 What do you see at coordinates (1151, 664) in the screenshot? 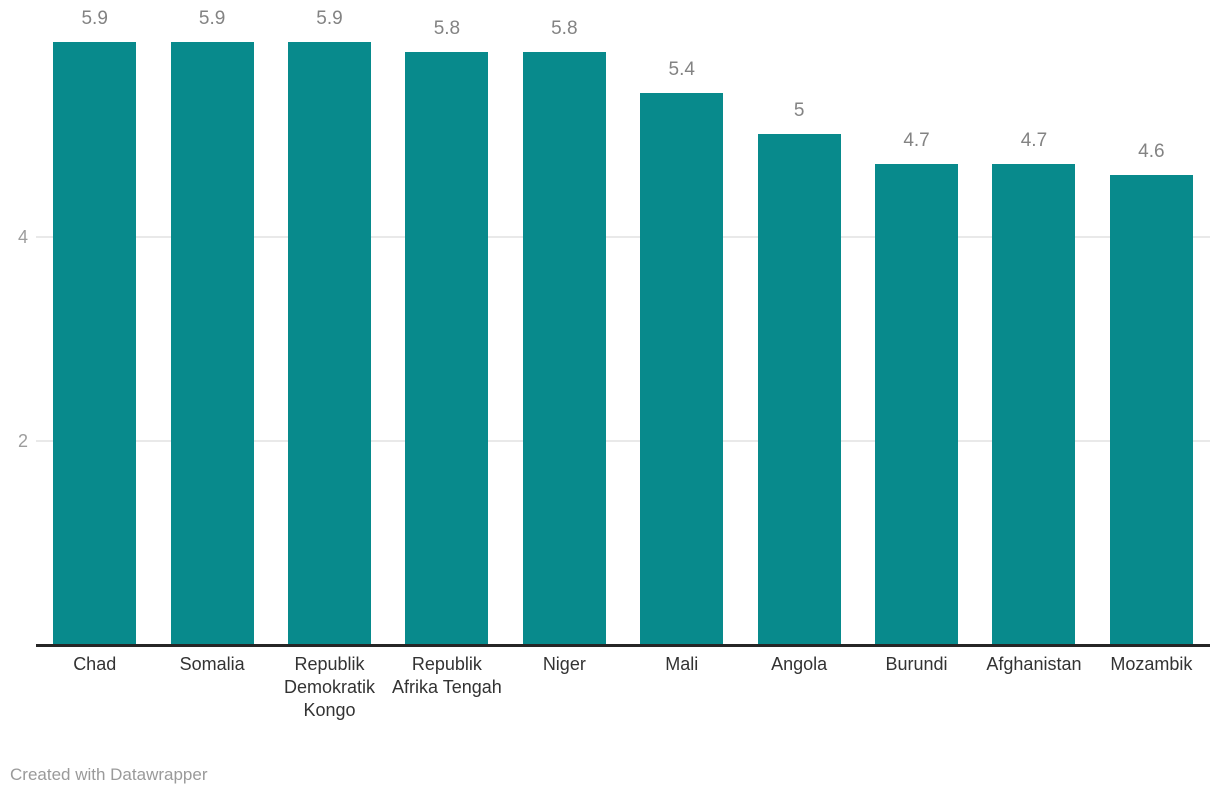
I see `x-axis-label: Mozambik` at bounding box center [1151, 664].